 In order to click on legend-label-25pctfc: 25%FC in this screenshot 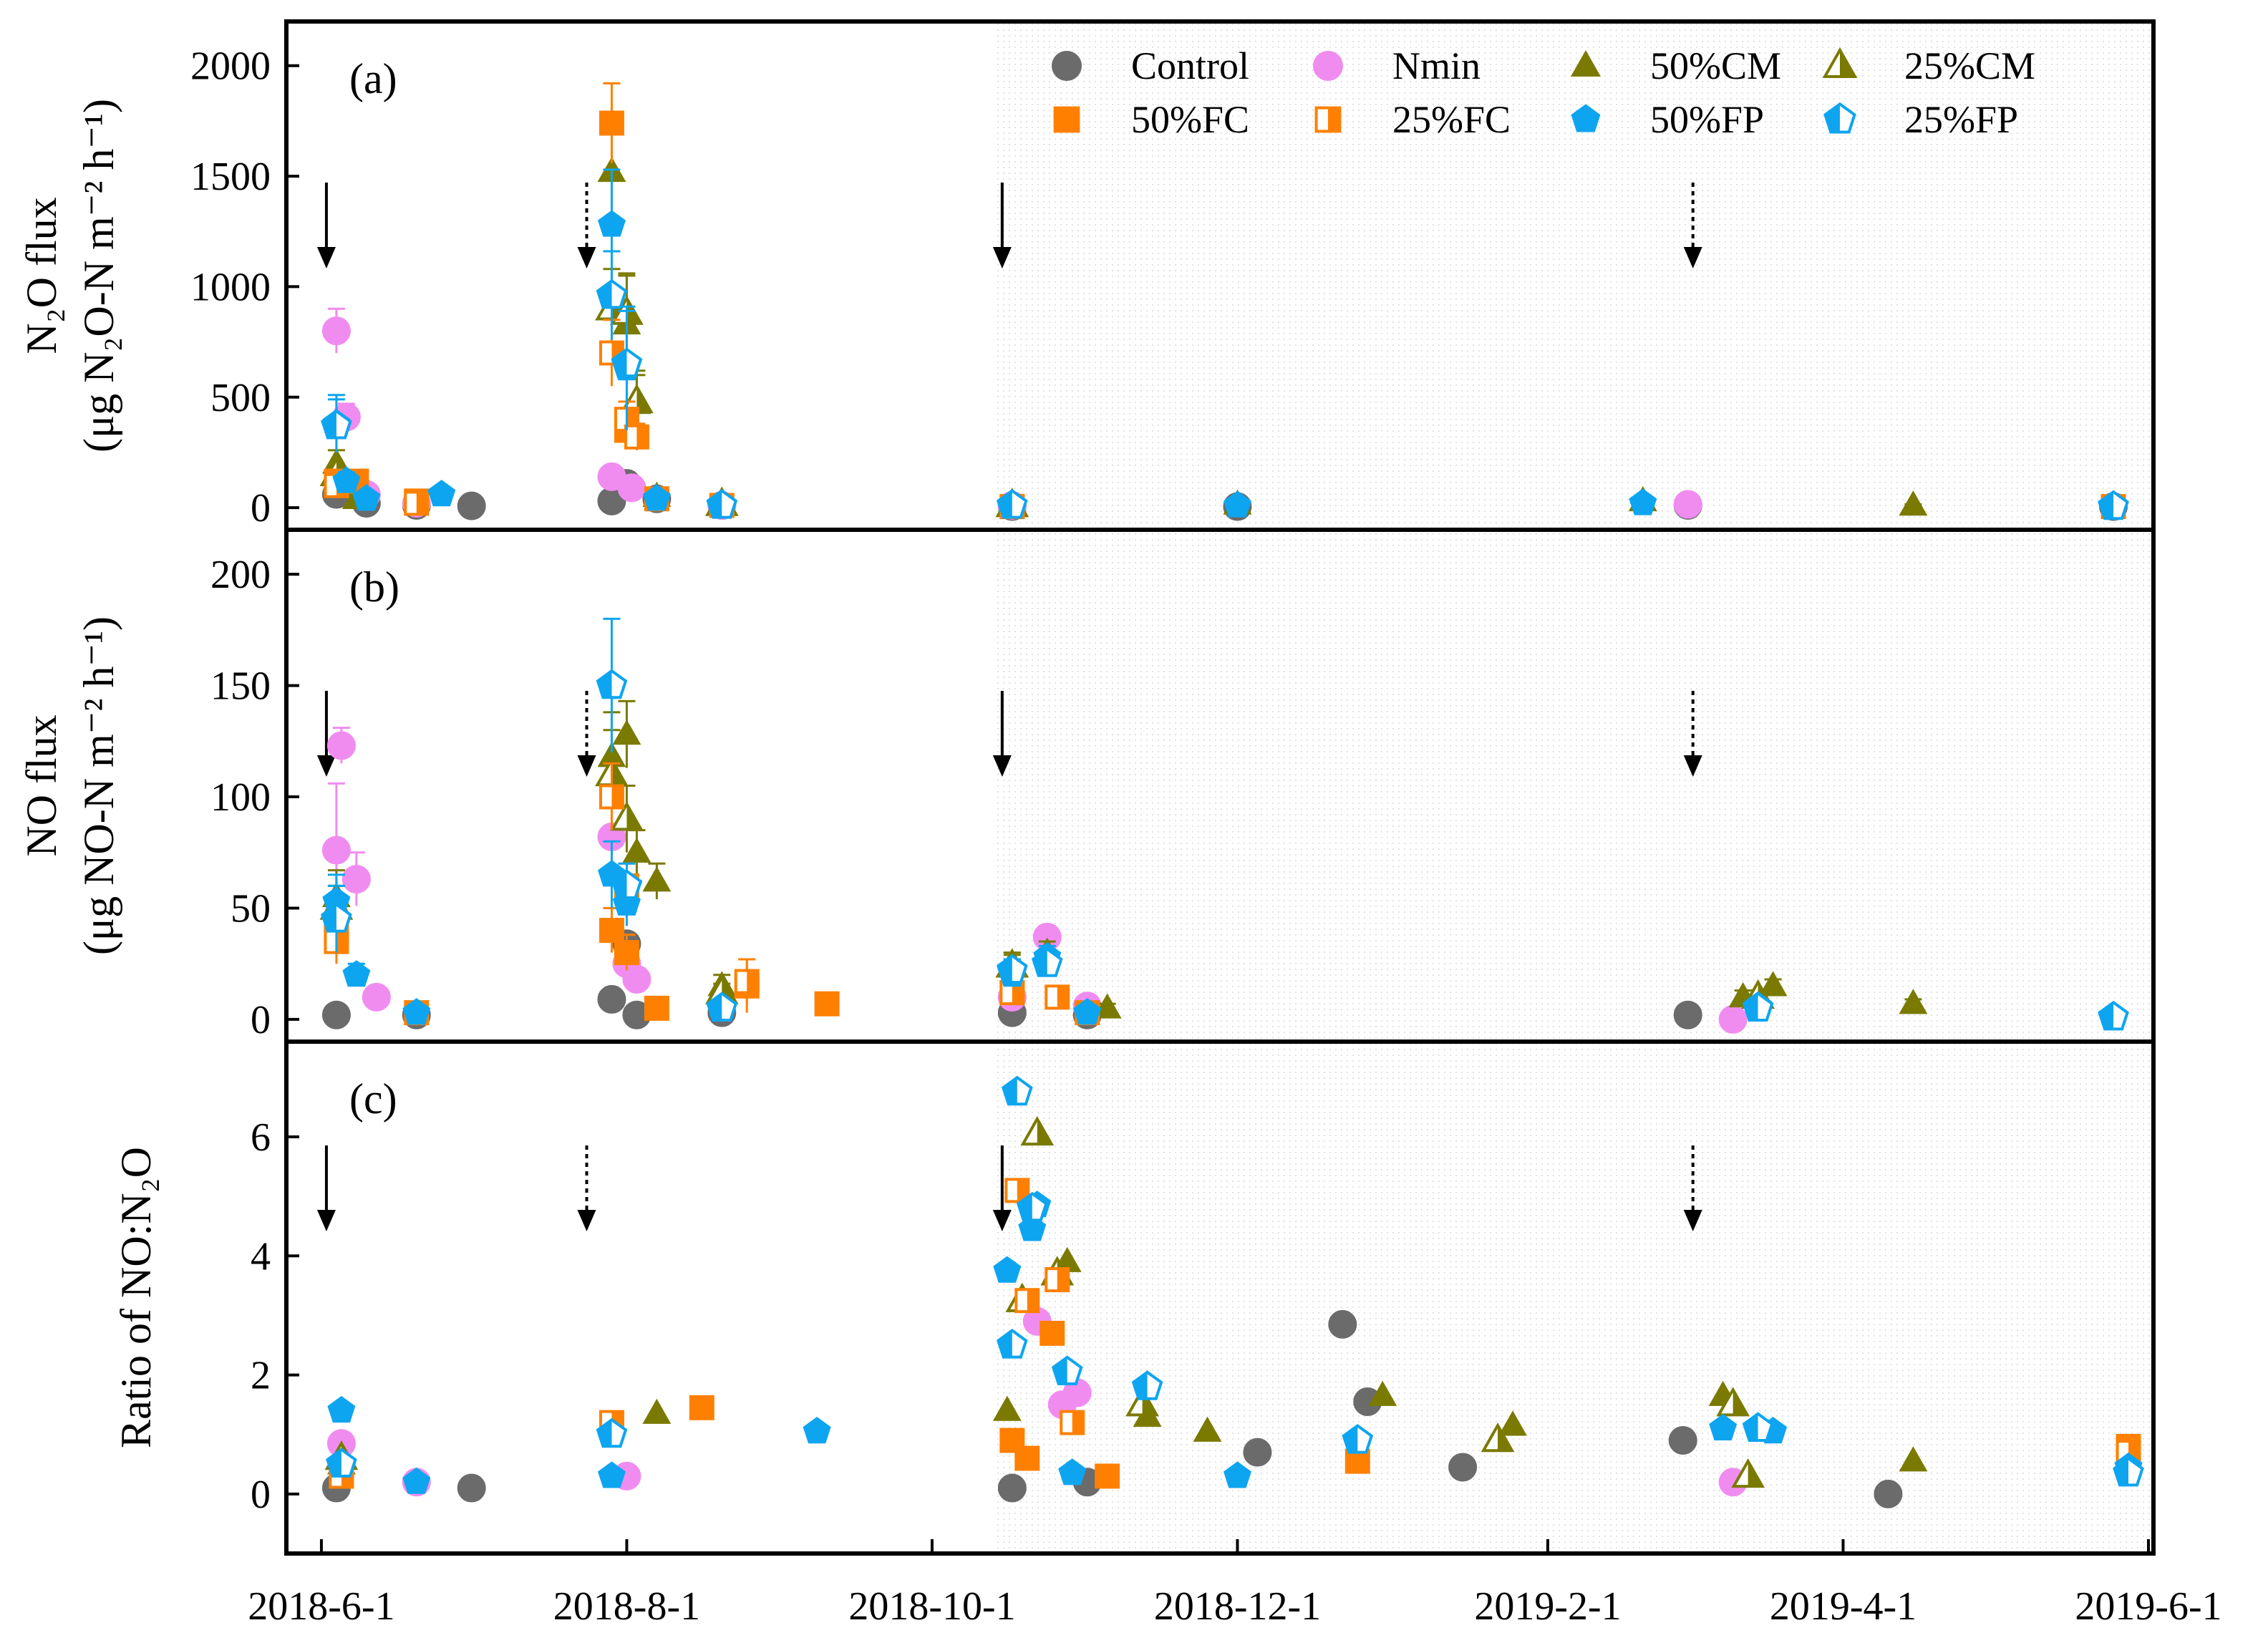, I will do `click(1451, 120)`.